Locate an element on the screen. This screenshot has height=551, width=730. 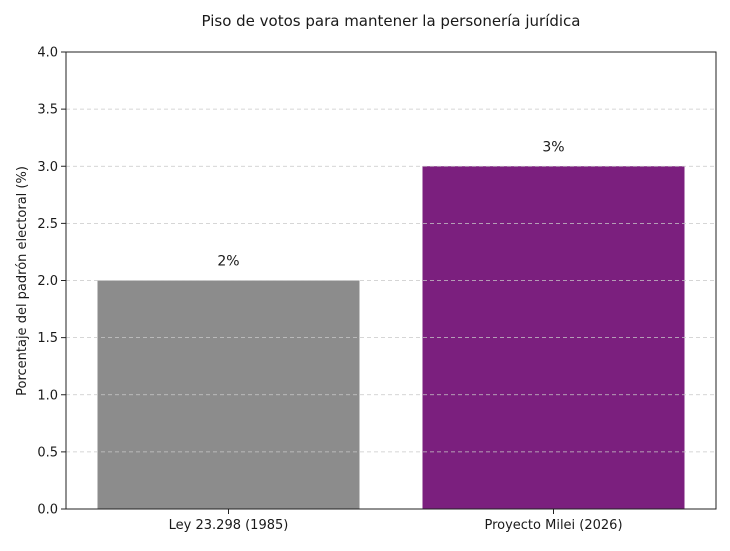
x-tick-label: Ley 23.298 (1985) is located at coordinates (229, 525).